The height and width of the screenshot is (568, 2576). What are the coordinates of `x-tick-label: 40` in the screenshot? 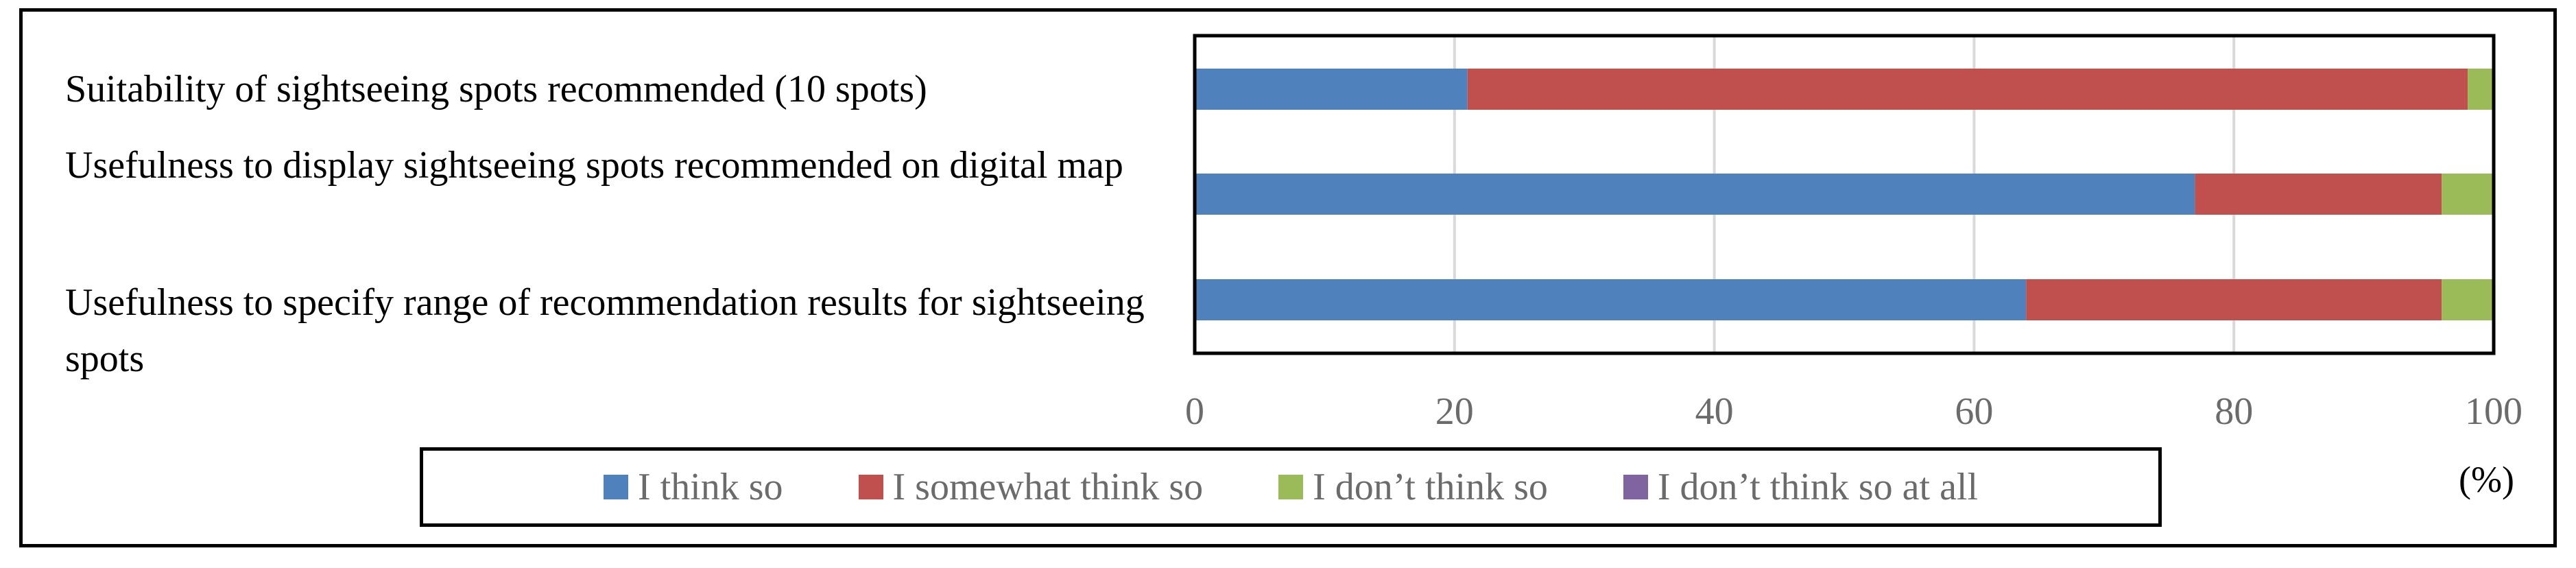 It's located at (1714, 412).